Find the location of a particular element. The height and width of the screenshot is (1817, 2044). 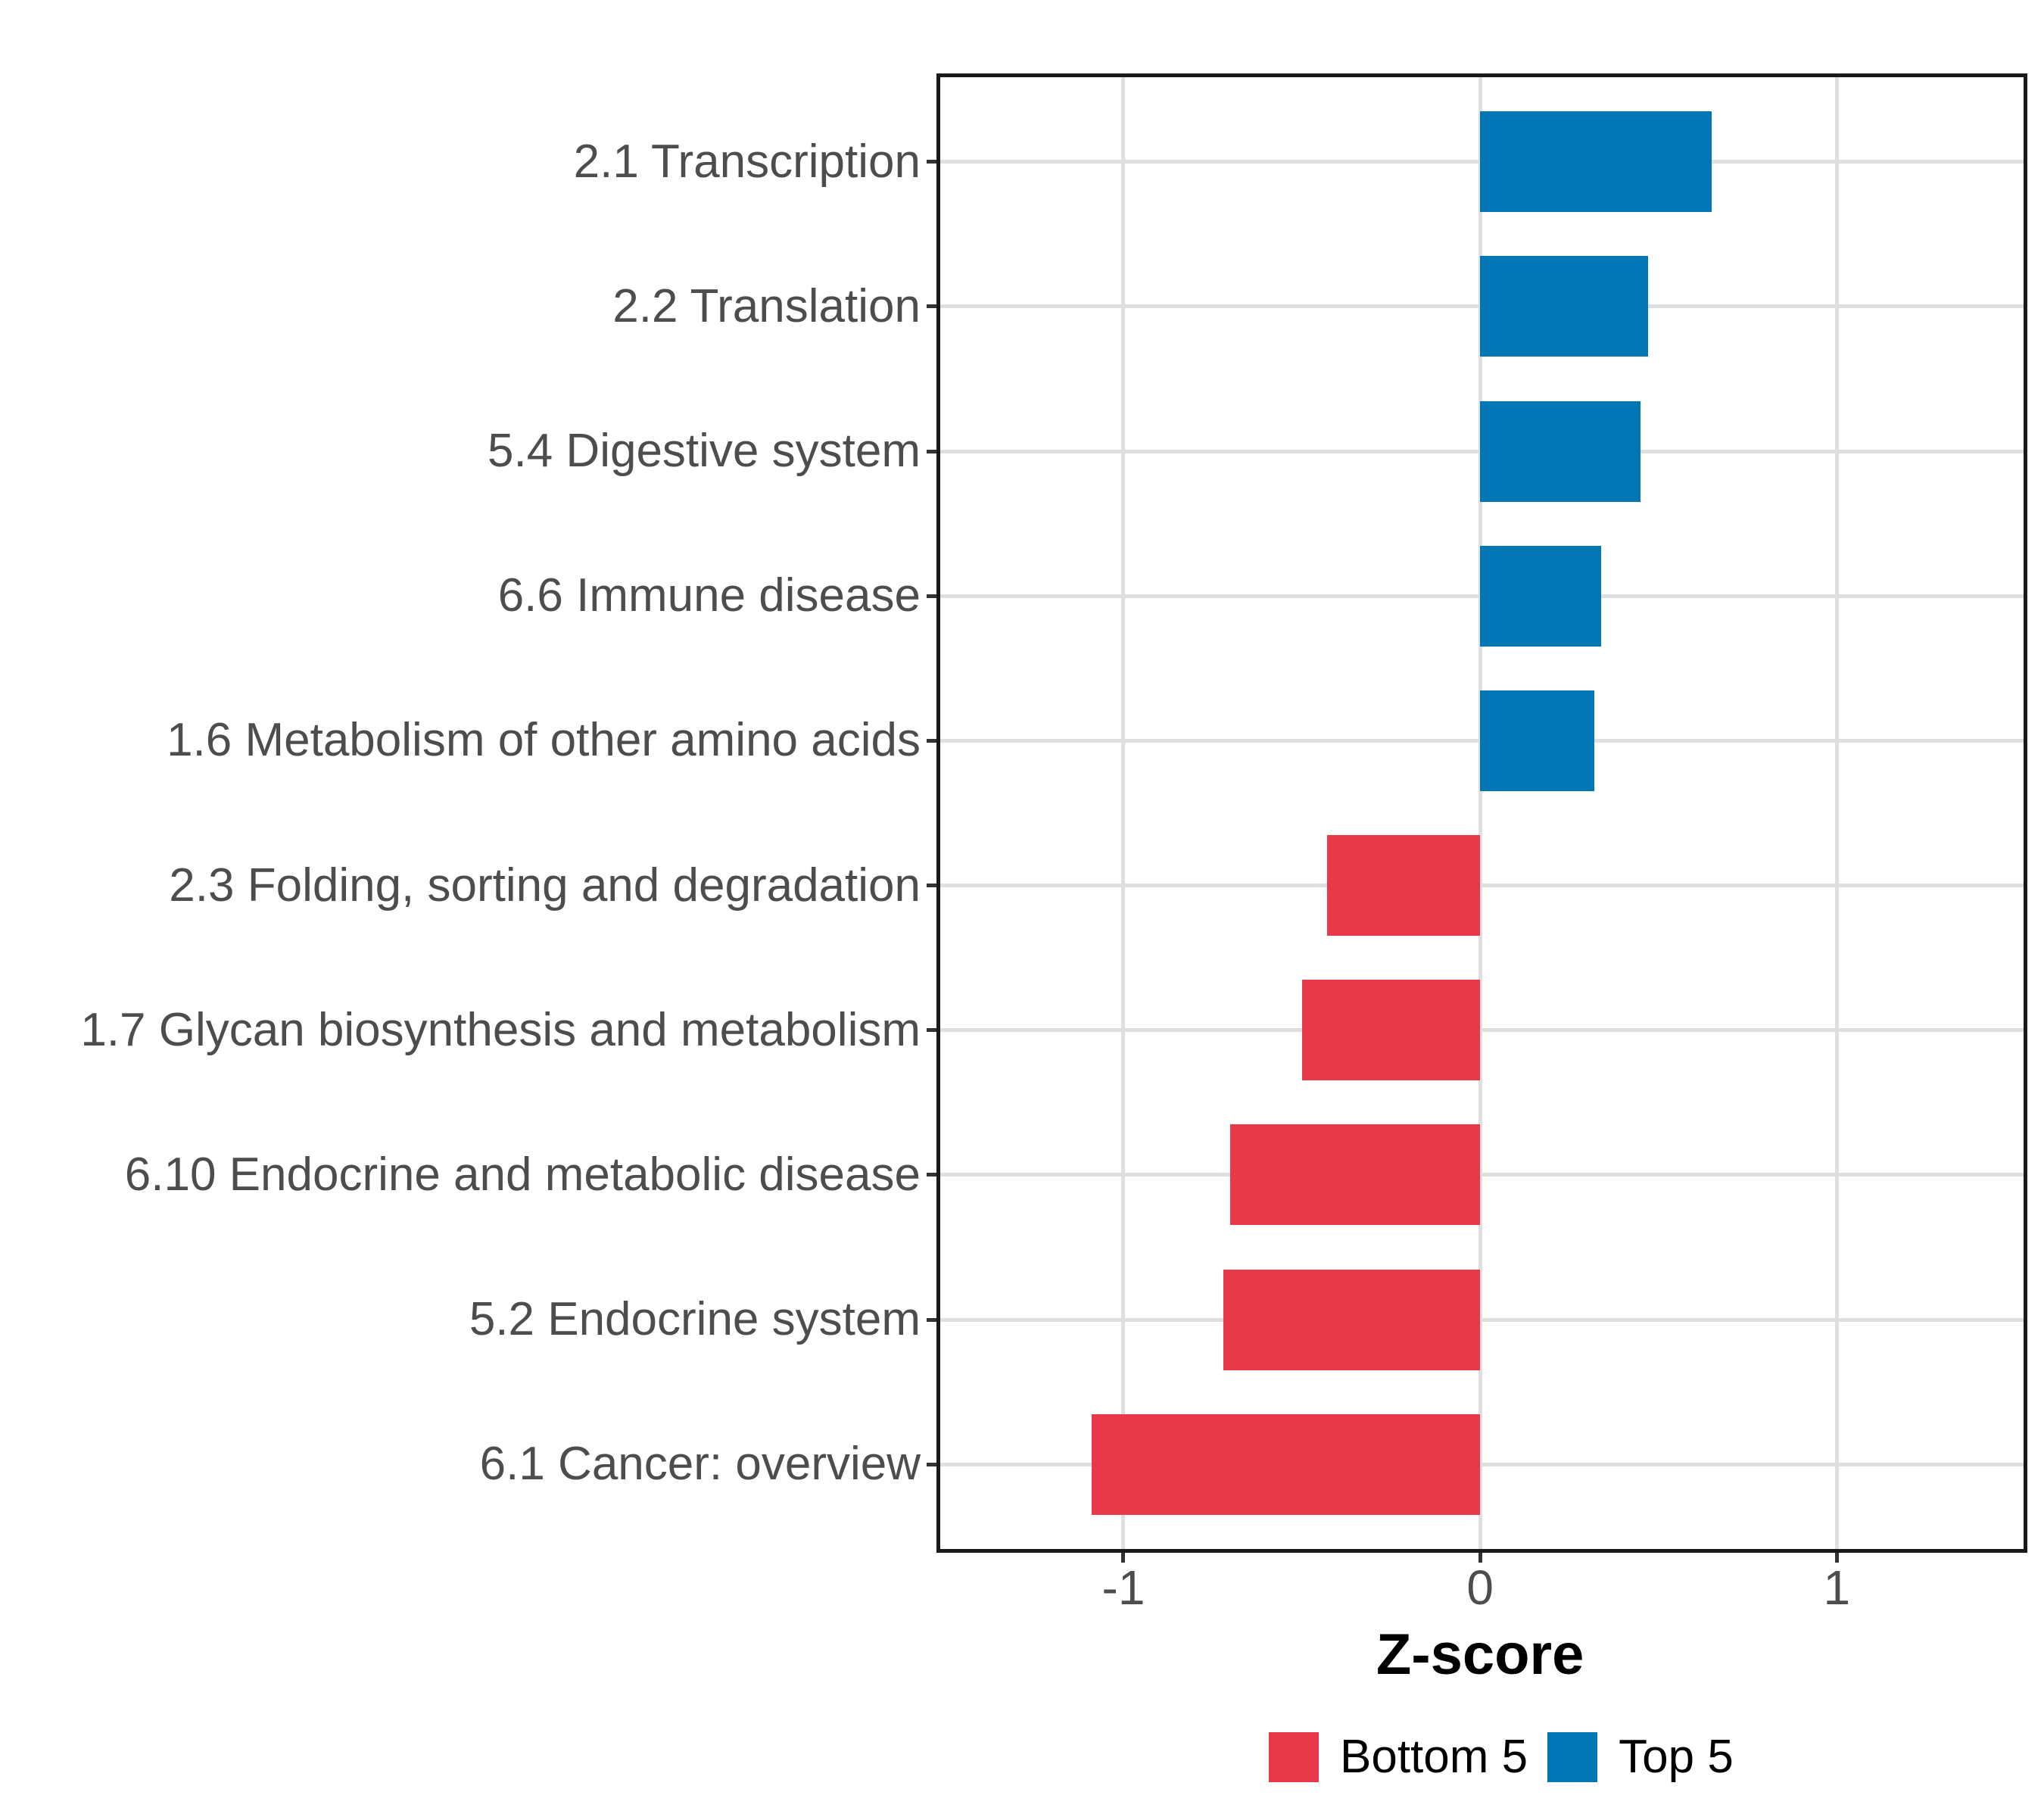

y-category-label: 6.10 Endocrine and metabolic disease is located at coordinates (522, 1174).